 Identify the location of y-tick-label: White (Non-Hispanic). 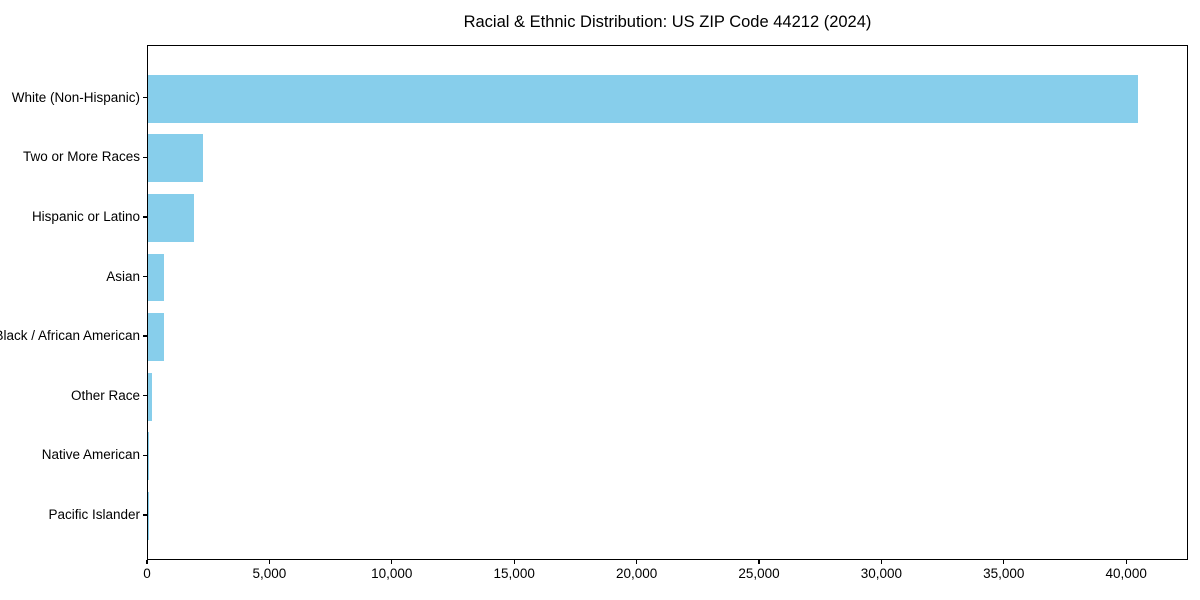
(75, 97).